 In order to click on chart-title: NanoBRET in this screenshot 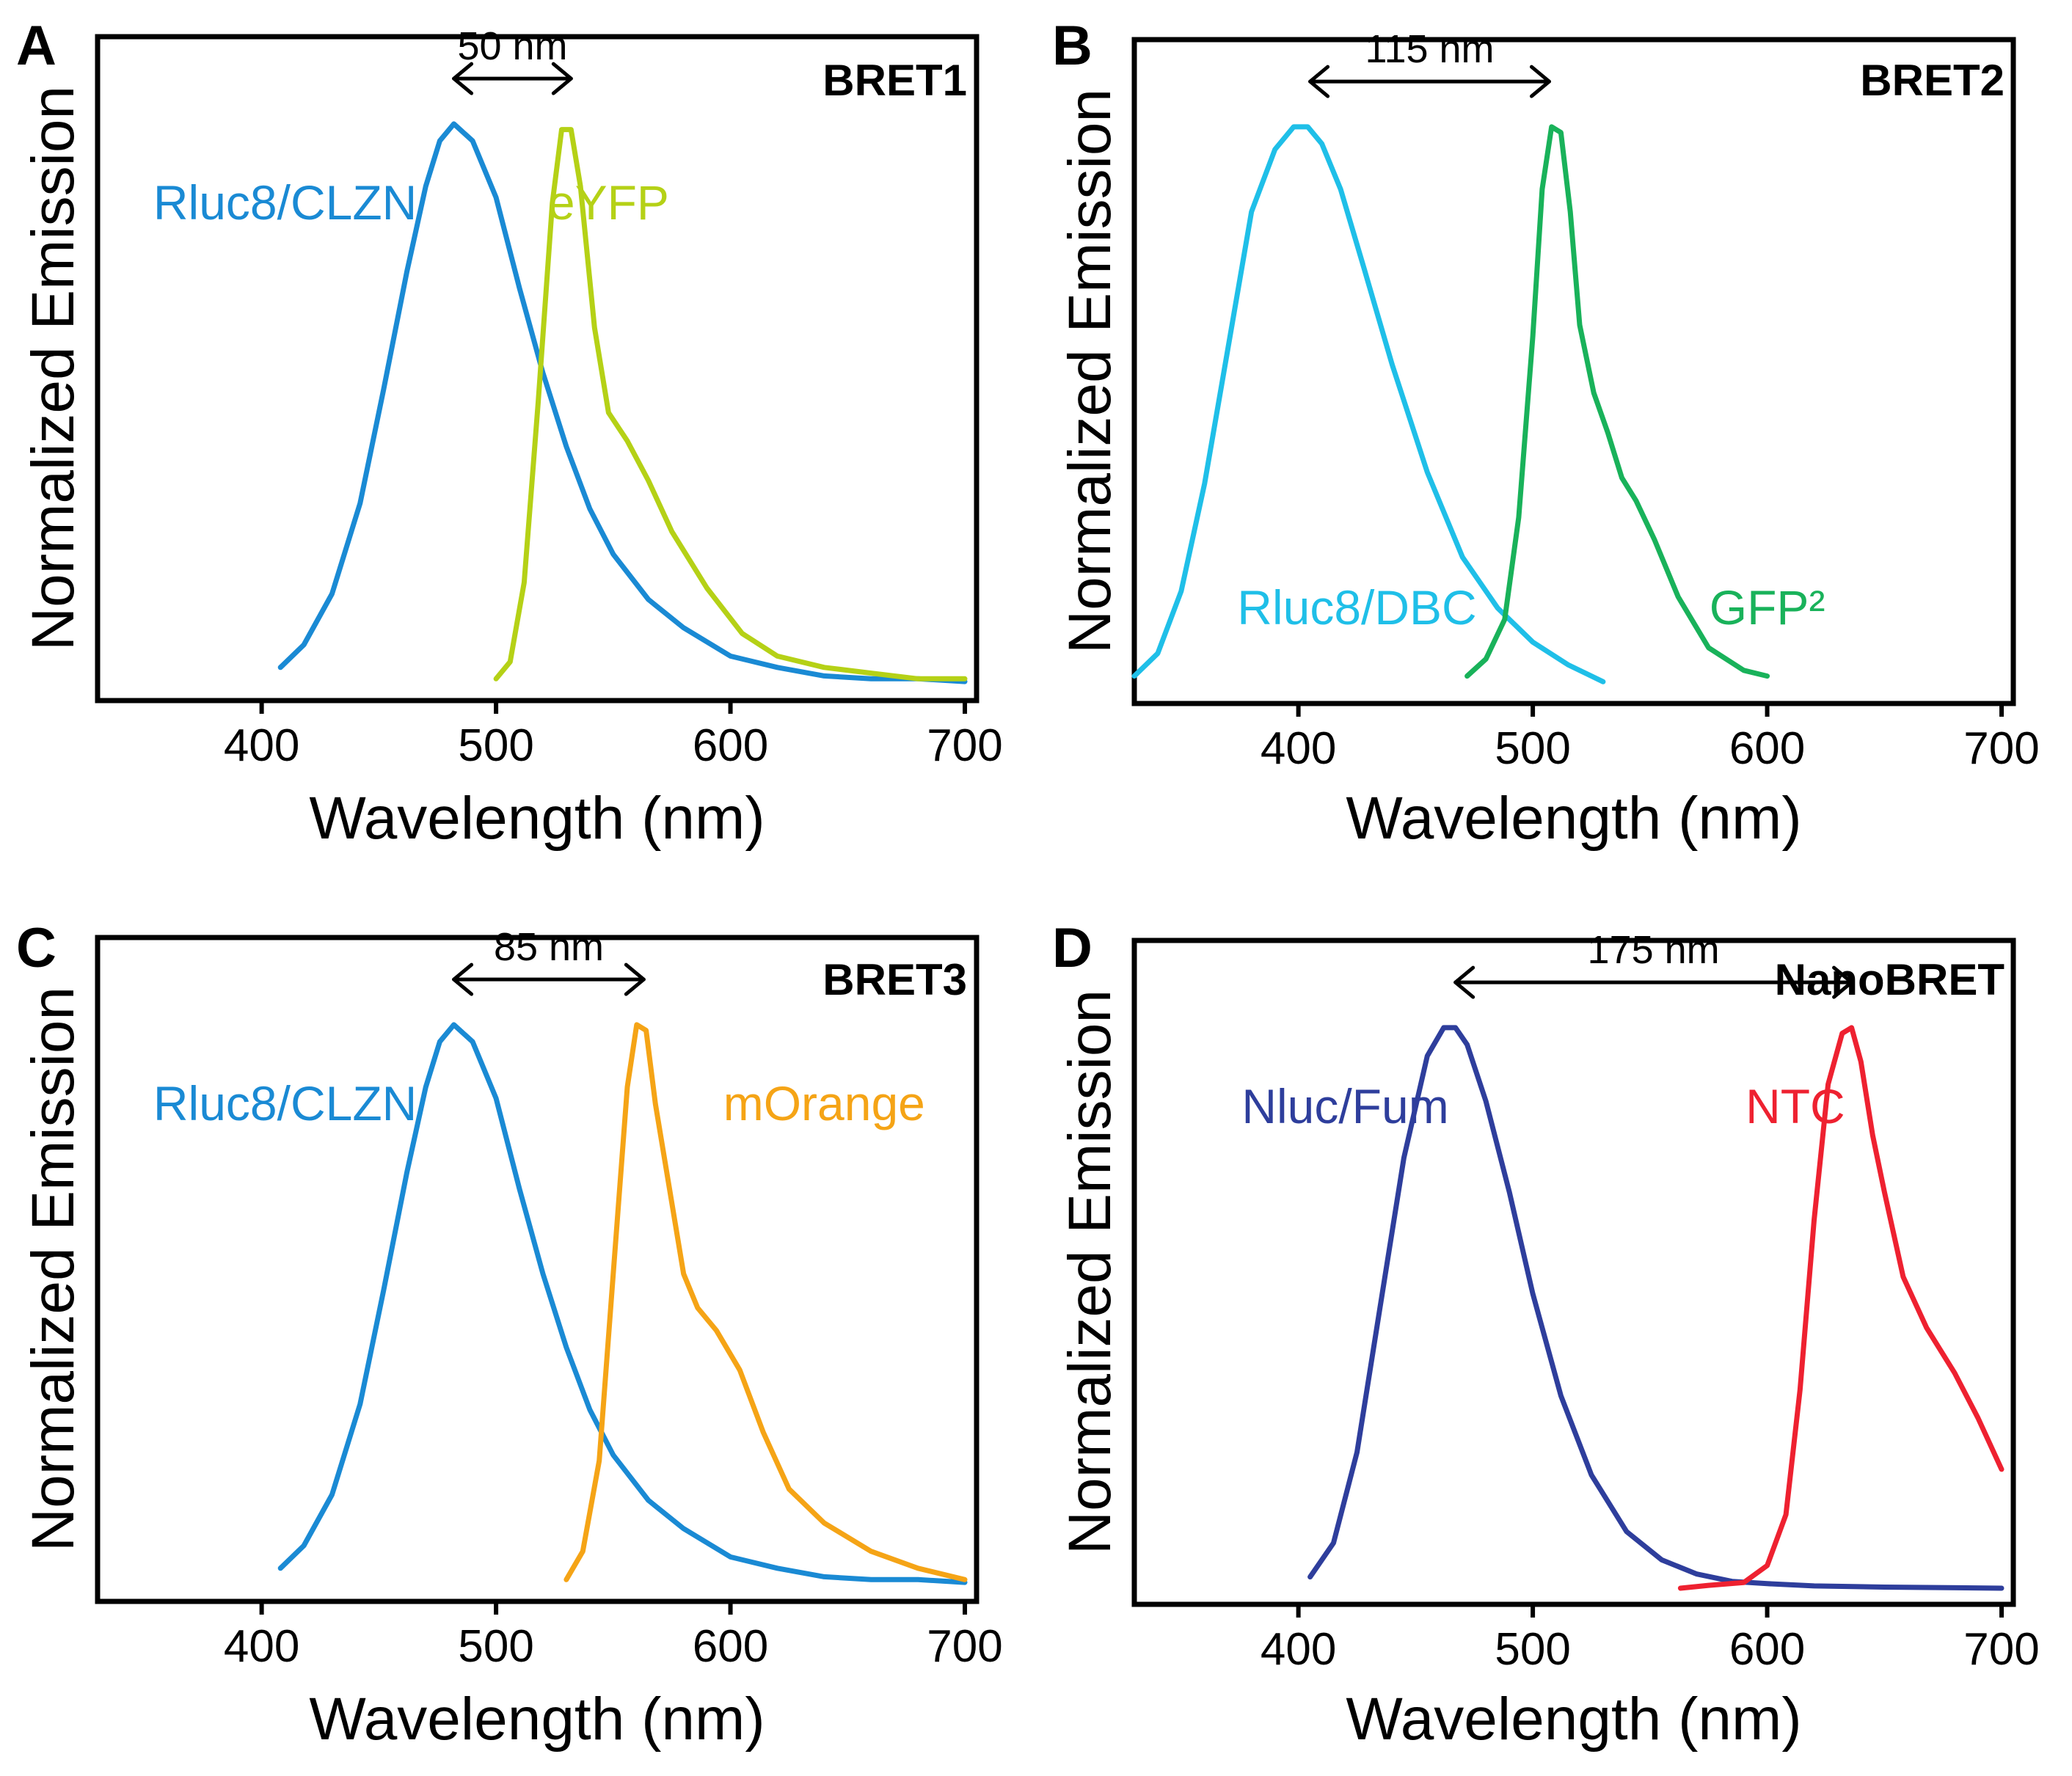, I will do `click(1889, 979)`.